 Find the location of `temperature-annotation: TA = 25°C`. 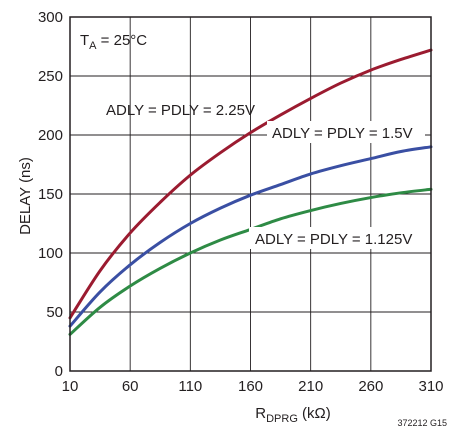

temperature-annotation: TA = 25°C is located at coordinates (113, 42).